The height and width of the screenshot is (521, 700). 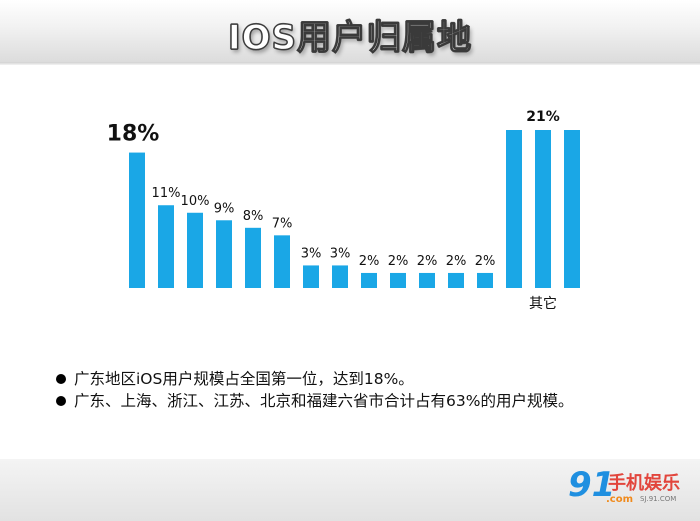 I want to click on data-label: 7%, so click(x=282, y=223).